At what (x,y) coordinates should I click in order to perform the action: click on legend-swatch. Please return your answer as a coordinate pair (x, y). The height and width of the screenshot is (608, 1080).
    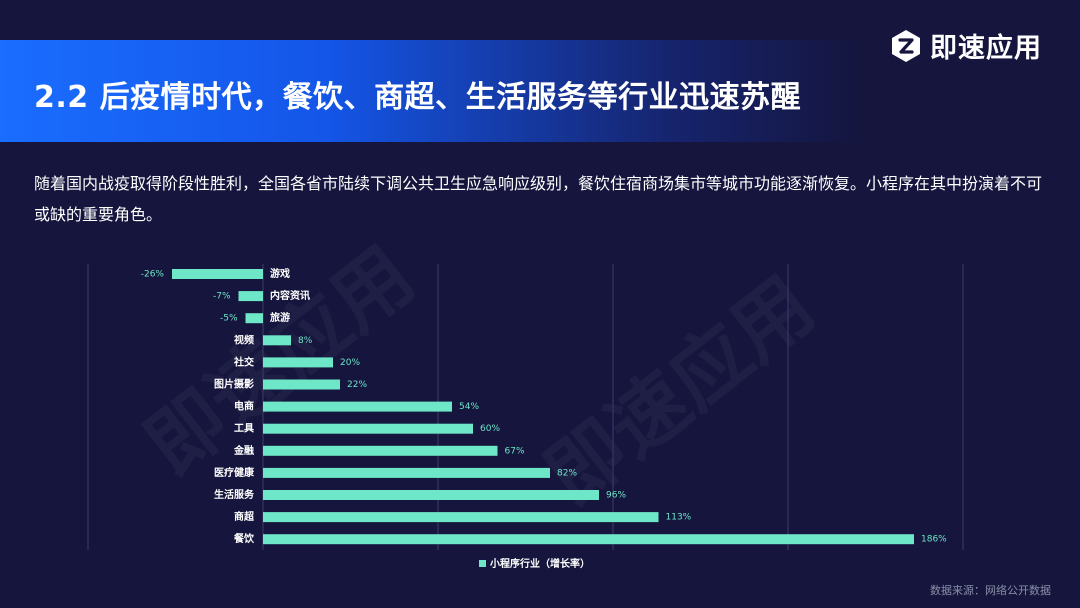
    Looking at the image, I should click on (482, 563).